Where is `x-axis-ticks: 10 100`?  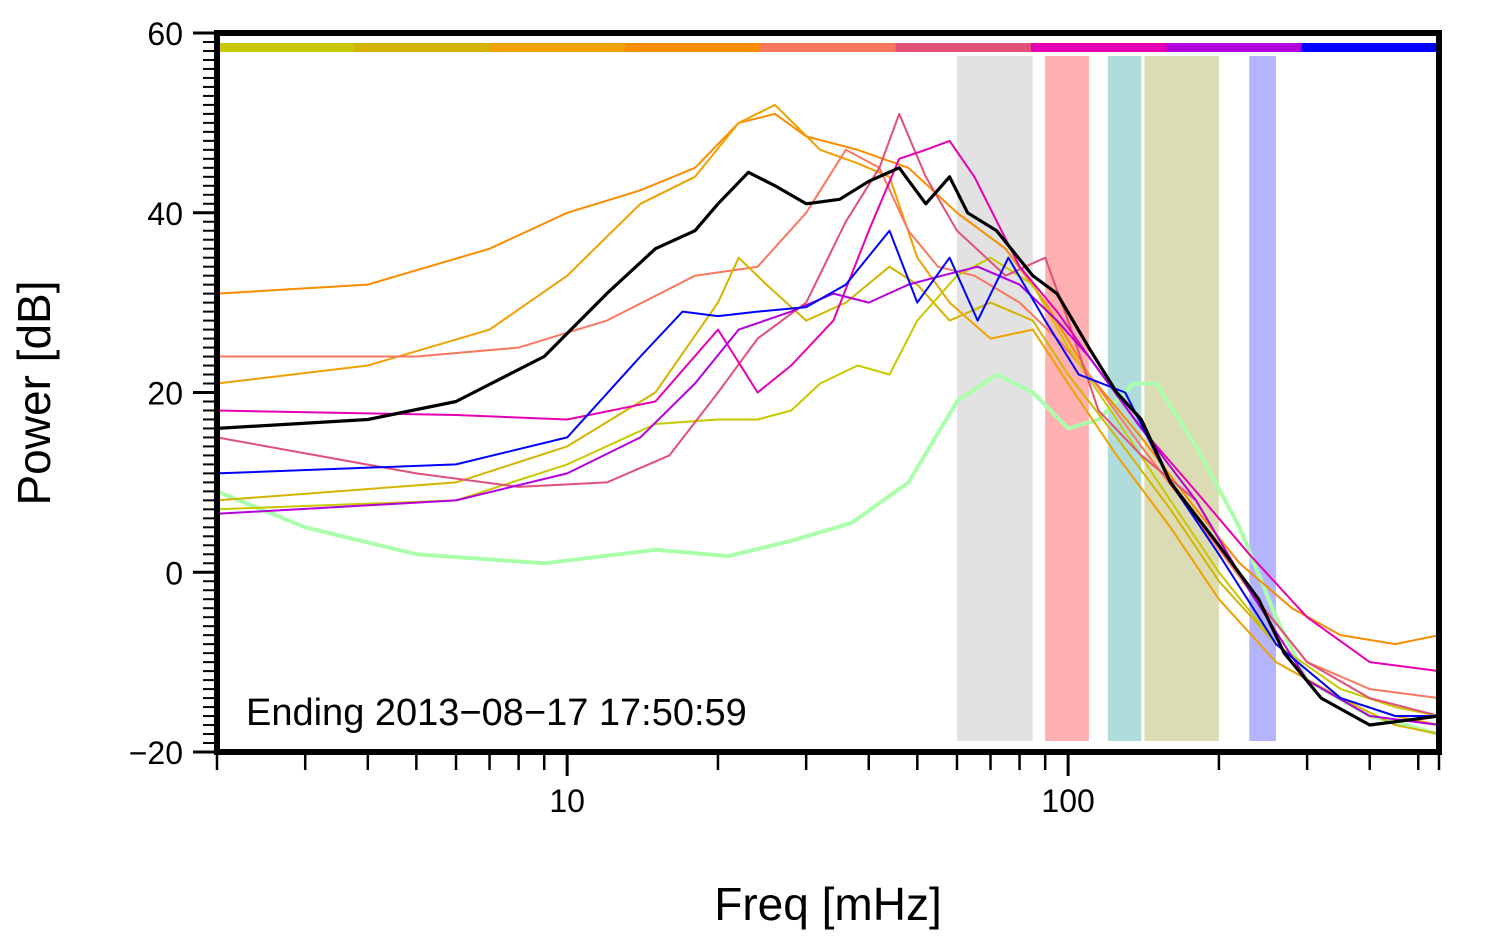 x-axis-ticks: 10 100 is located at coordinates (828, 785).